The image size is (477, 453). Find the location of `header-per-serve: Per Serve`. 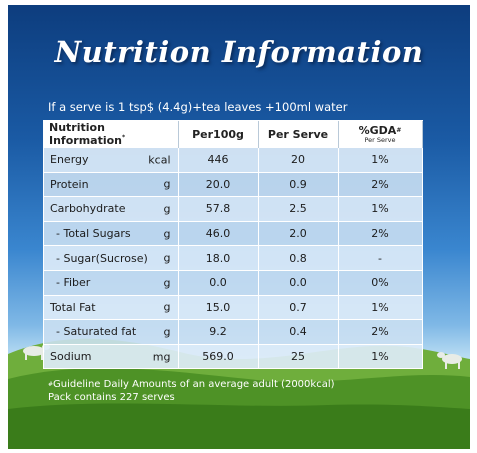

header-per-serve: Per Serve is located at coordinates (298, 134).